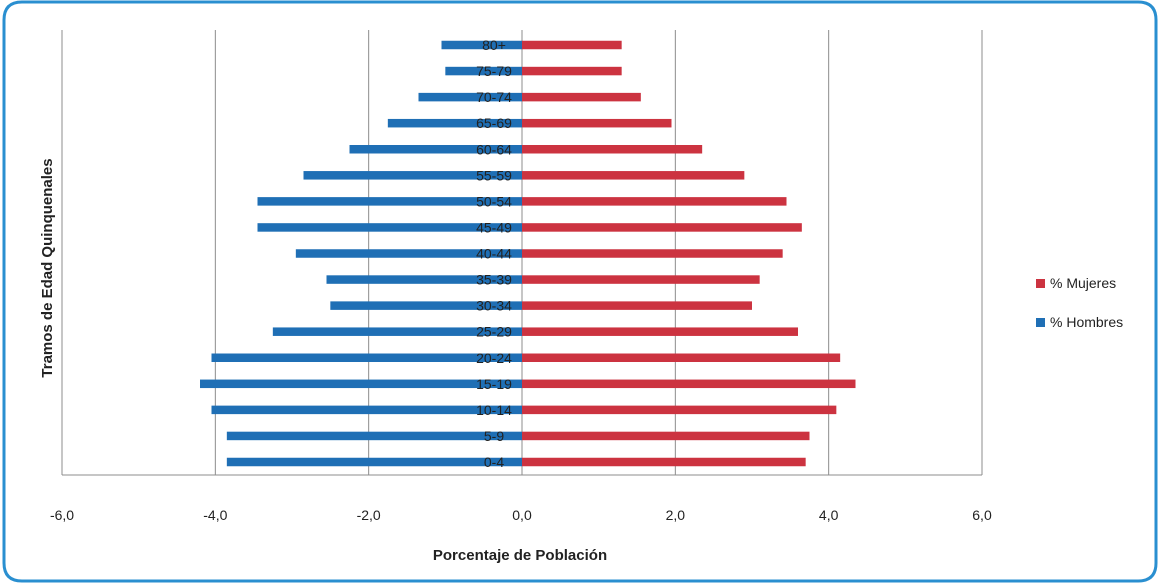 The width and height of the screenshot is (1160, 583). What do you see at coordinates (494, 149) in the screenshot?
I see `category-label: 60-64` at bounding box center [494, 149].